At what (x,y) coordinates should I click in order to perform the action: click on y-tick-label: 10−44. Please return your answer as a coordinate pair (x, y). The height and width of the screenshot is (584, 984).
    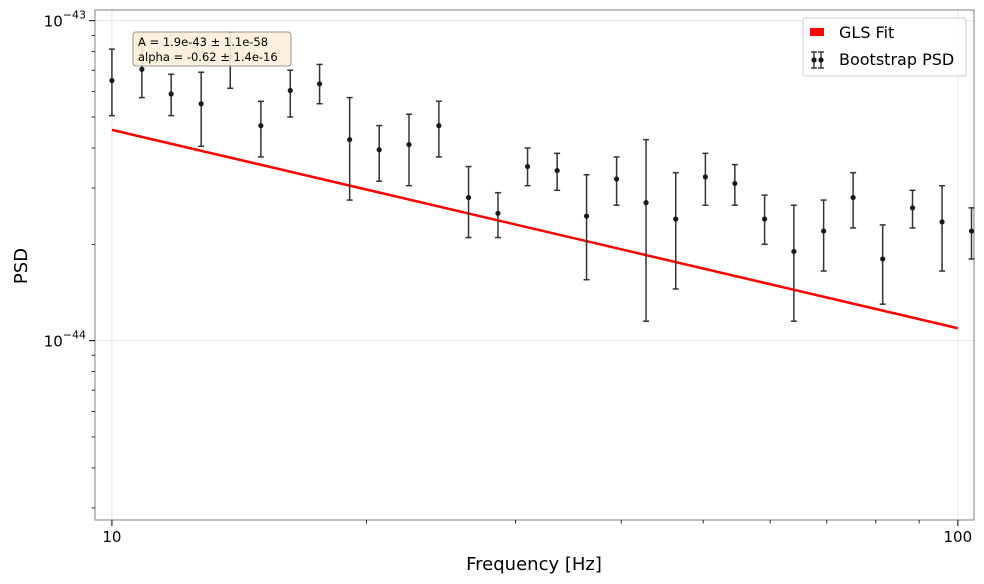
    Looking at the image, I should click on (65, 340).